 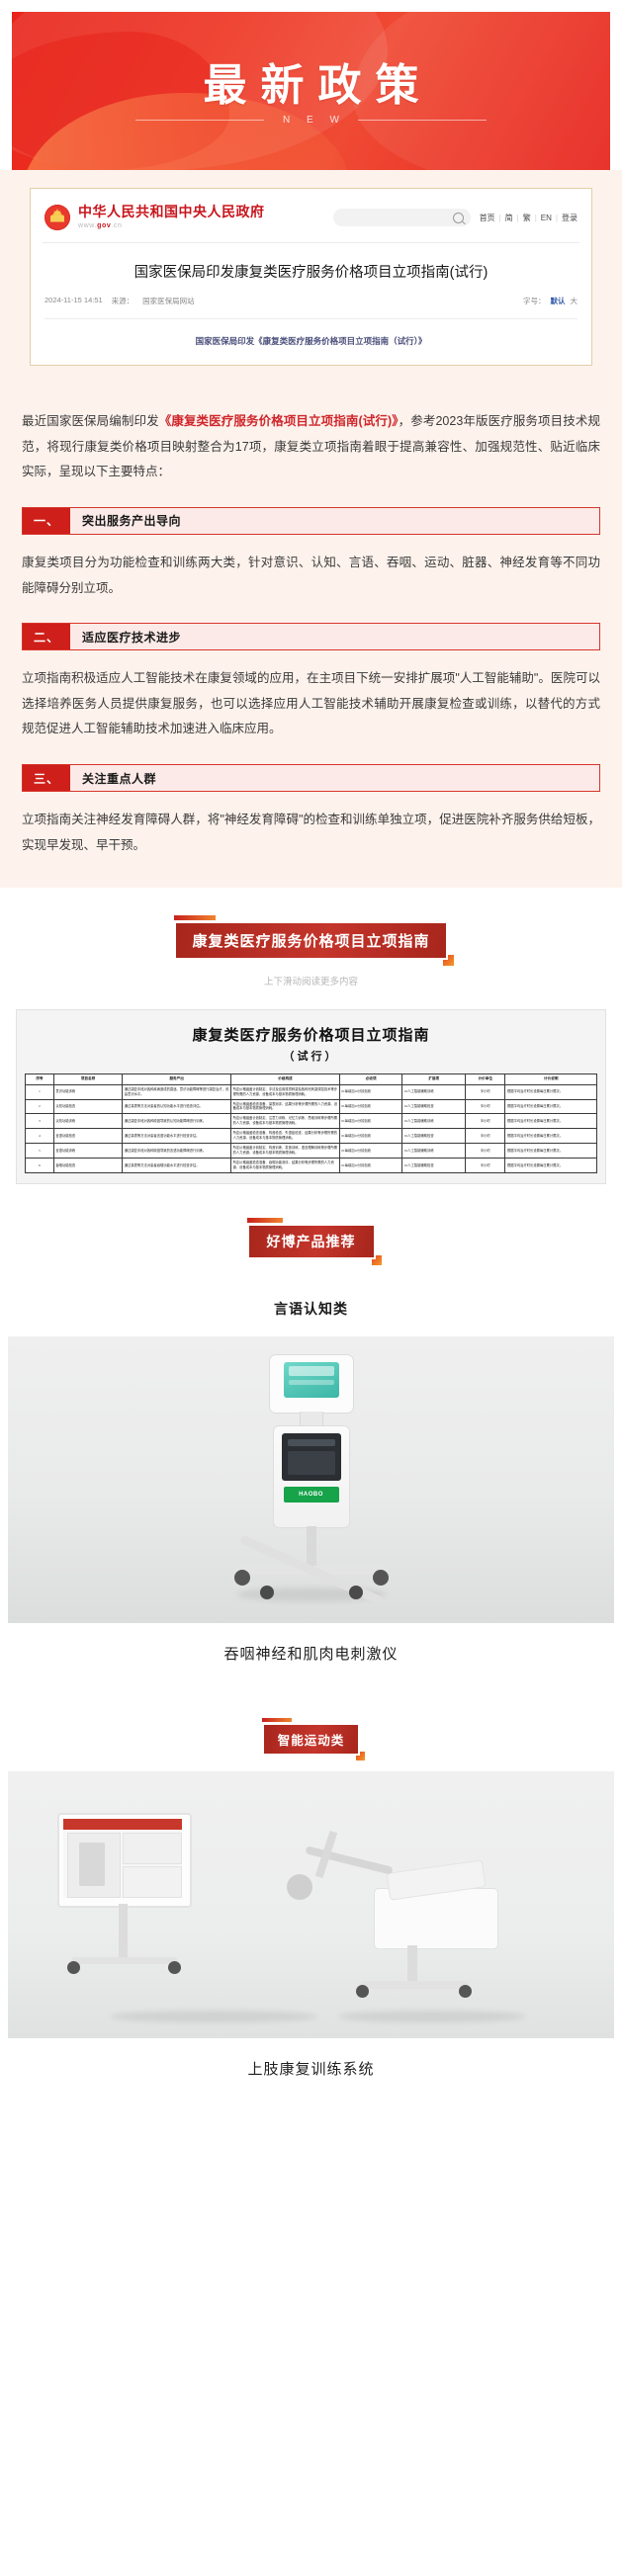 What do you see at coordinates (546, 217) in the screenshot?
I see `gov-nav-en: EN` at bounding box center [546, 217].